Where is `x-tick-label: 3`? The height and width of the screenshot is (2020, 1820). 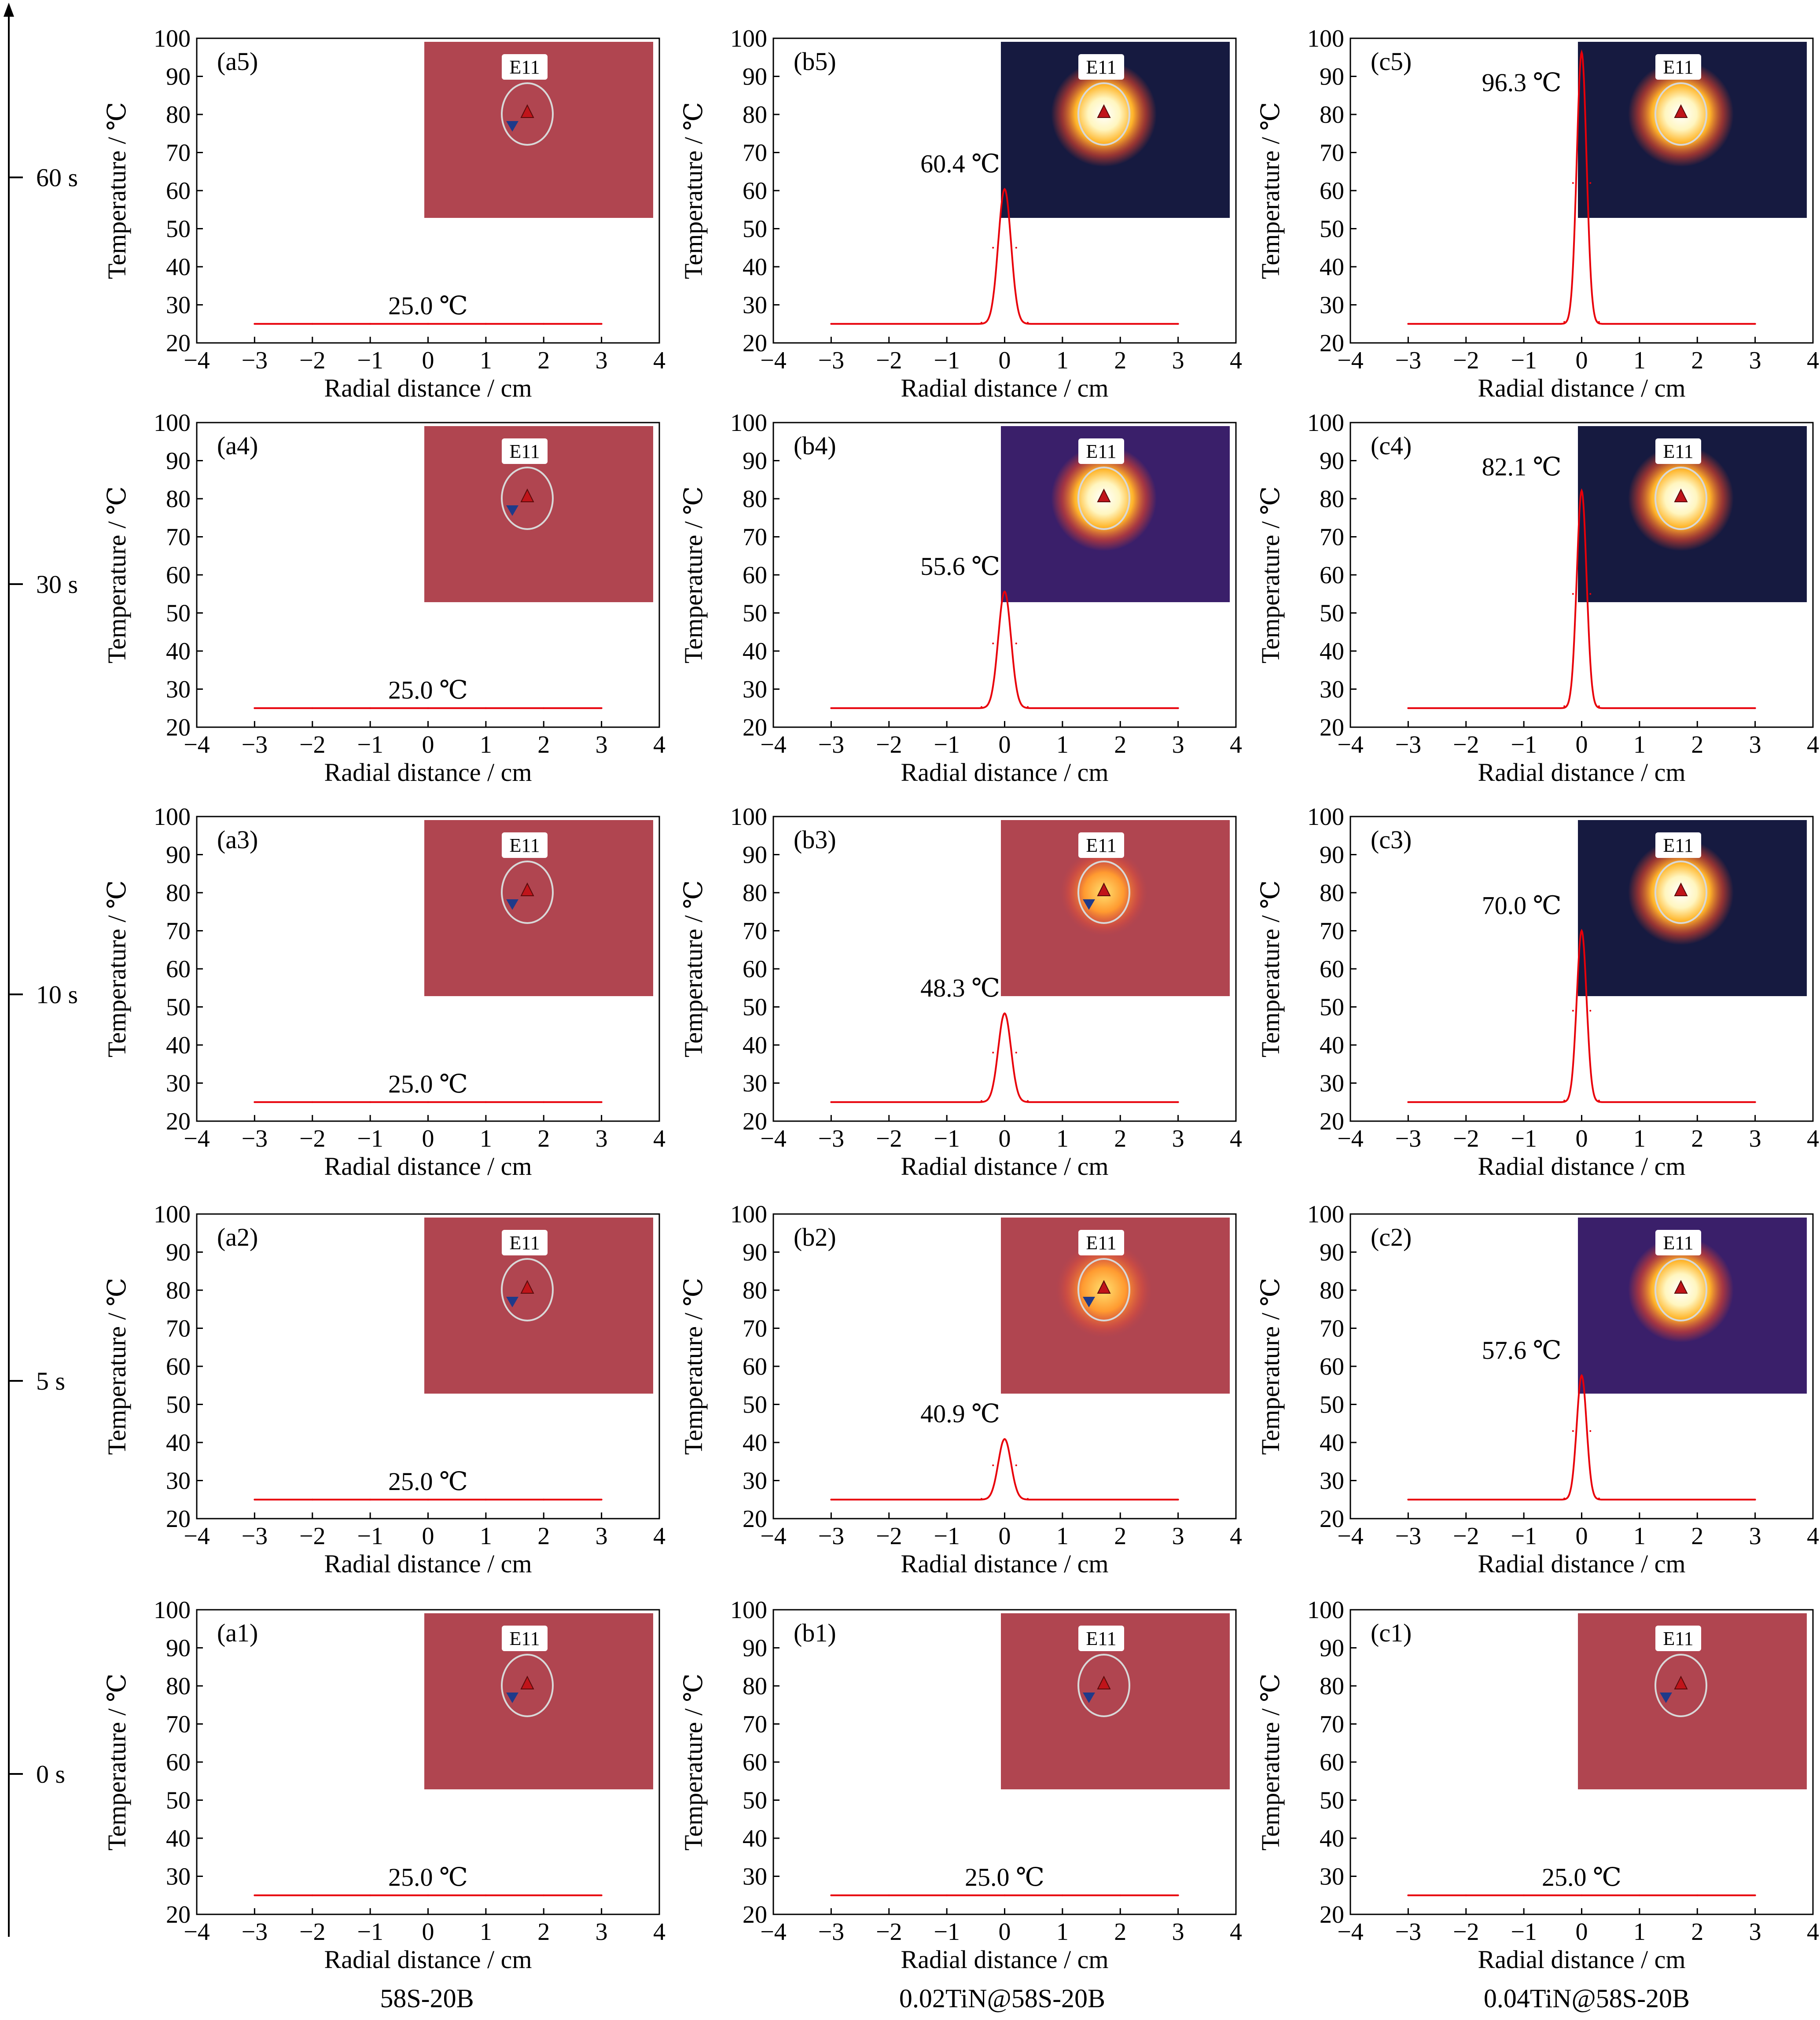
x-tick-label: 3 is located at coordinates (1755, 1536).